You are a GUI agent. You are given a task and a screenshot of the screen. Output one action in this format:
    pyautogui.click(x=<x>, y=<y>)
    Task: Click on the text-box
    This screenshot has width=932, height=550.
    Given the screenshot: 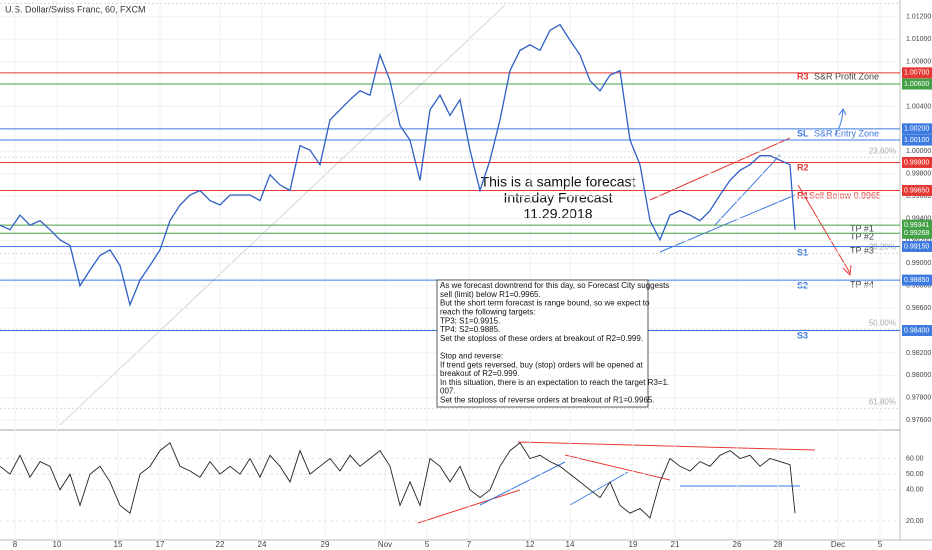 What is the action you would take?
    pyautogui.click(x=542, y=343)
    